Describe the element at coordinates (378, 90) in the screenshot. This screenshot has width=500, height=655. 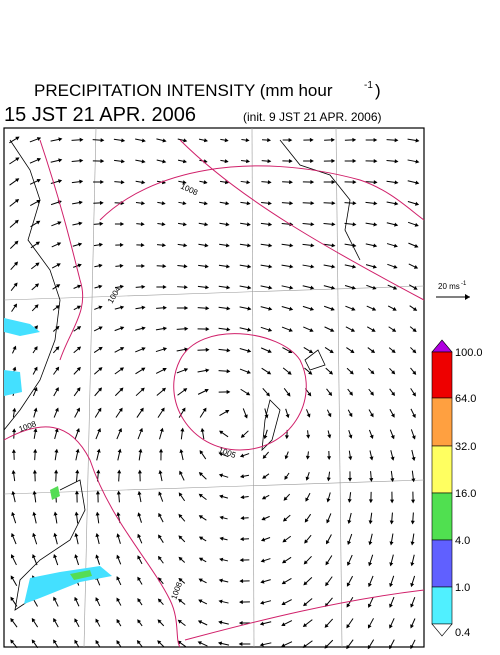
I see `title-close: )` at that location.